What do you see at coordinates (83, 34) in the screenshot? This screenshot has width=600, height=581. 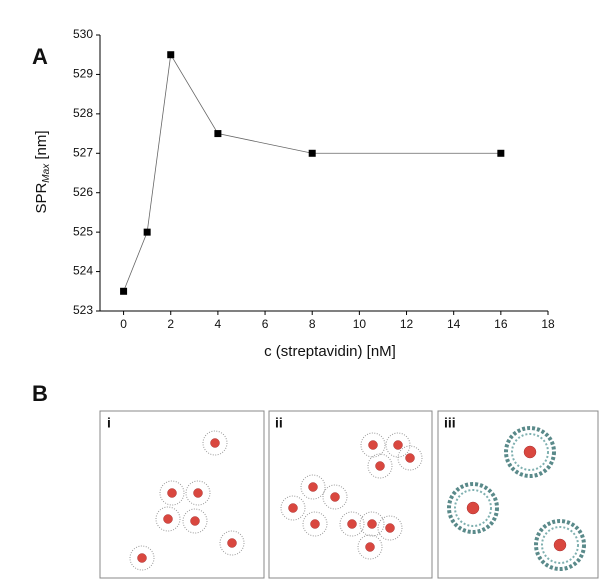 I see `y-tick-label: 530` at bounding box center [83, 34].